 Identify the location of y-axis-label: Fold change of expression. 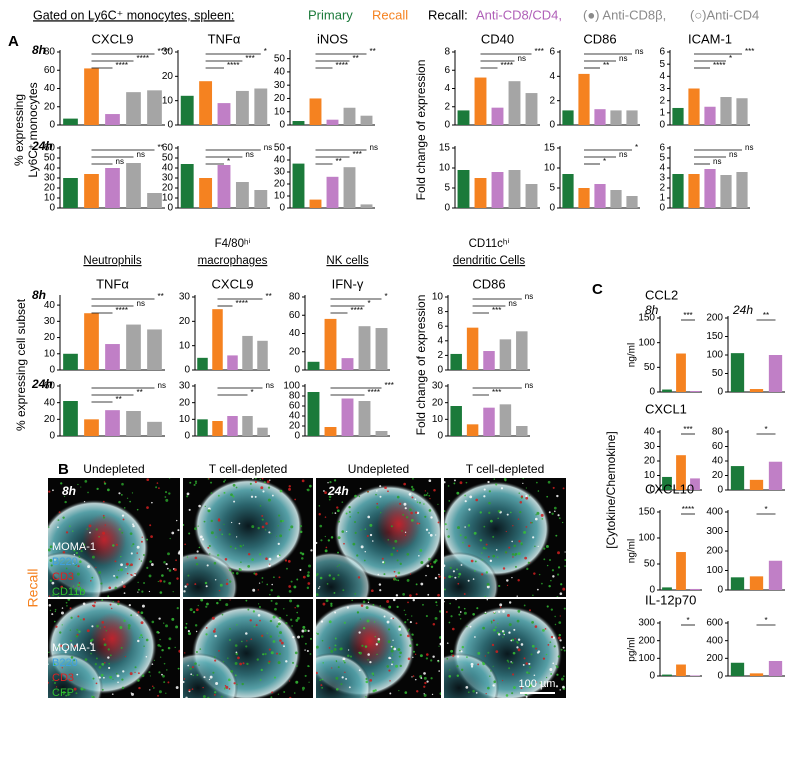
(421, 365).